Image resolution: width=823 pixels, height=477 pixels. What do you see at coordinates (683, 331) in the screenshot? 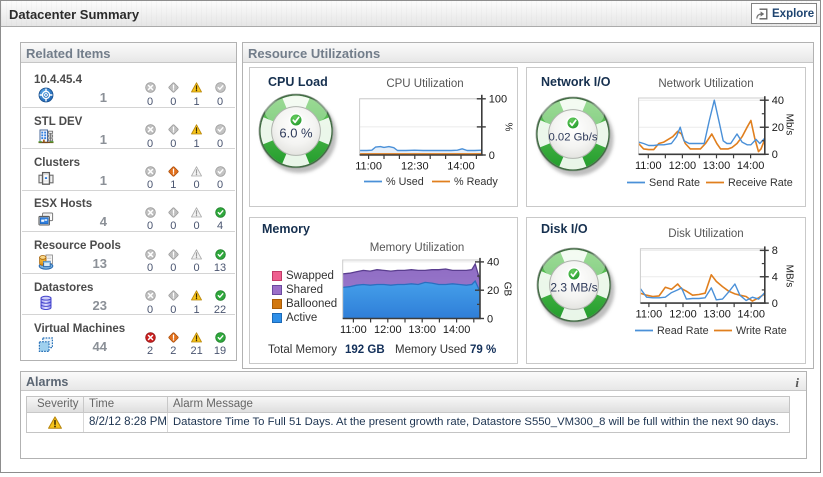
I see `svg-text: Read Rate` at bounding box center [683, 331].